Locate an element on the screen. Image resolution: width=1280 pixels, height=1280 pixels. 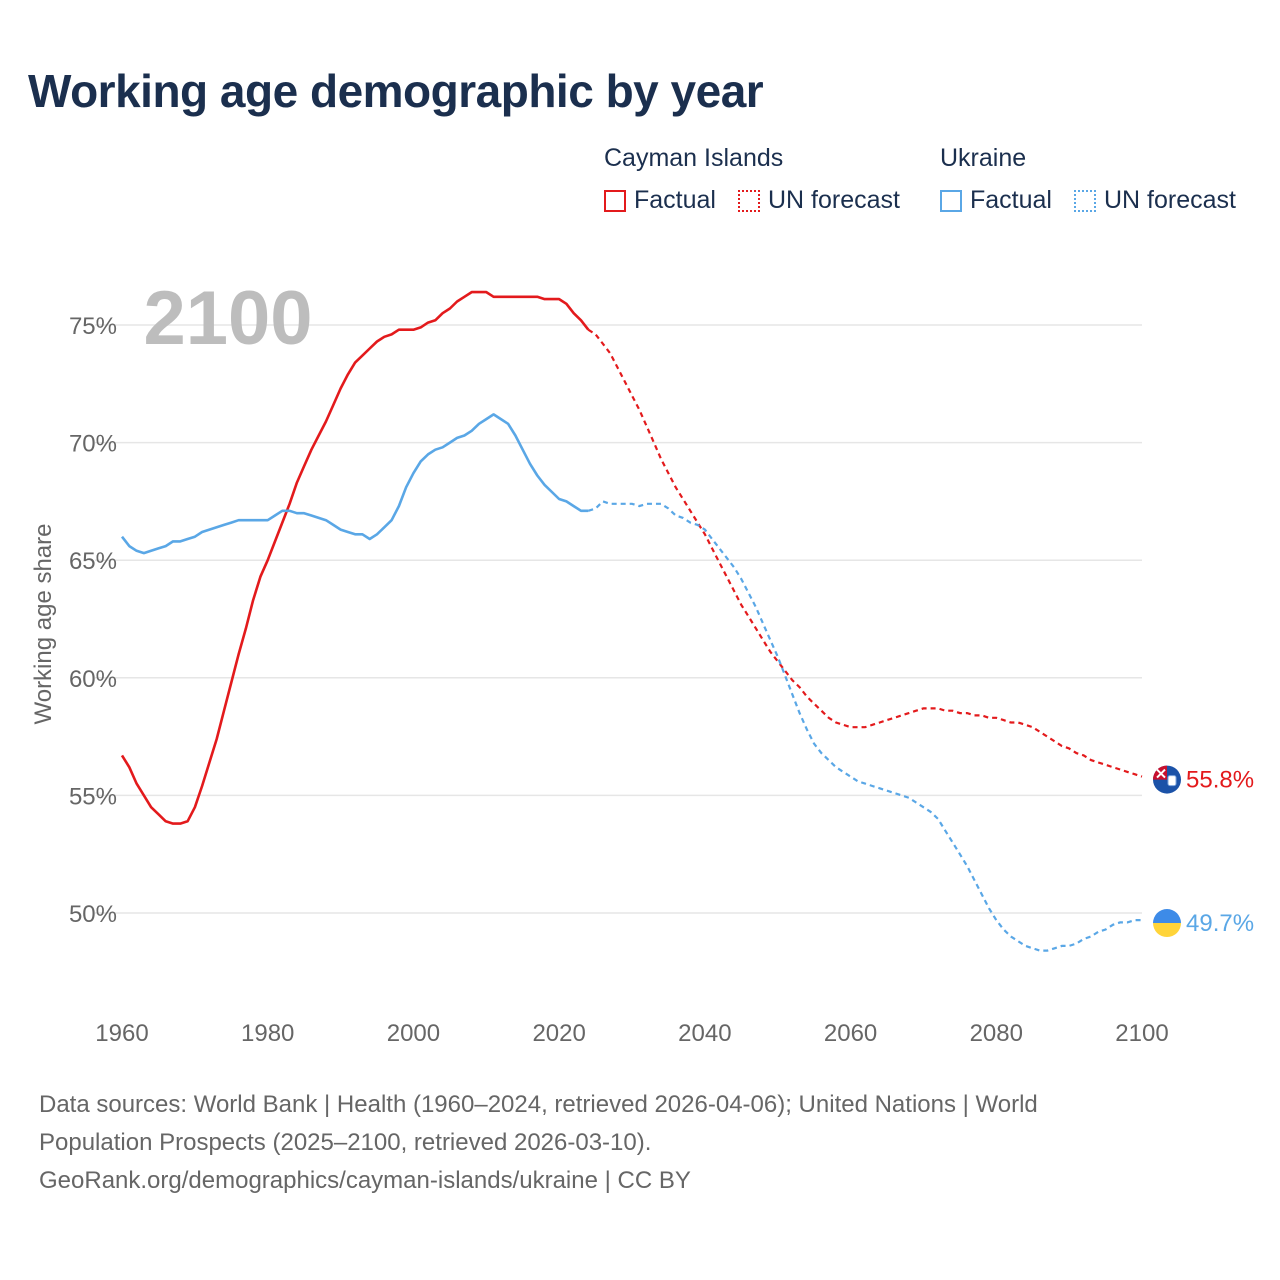
x-tick-label: 1960 is located at coordinates (121, 1033).